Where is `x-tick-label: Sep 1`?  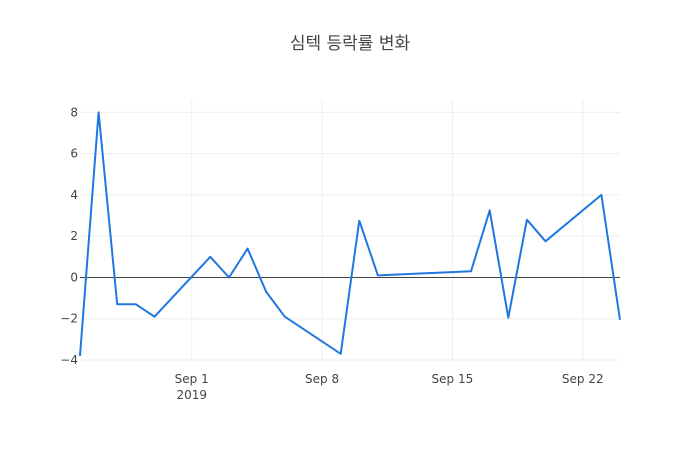
x-tick-label: Sep 1 is located at coordinates (192, 379).